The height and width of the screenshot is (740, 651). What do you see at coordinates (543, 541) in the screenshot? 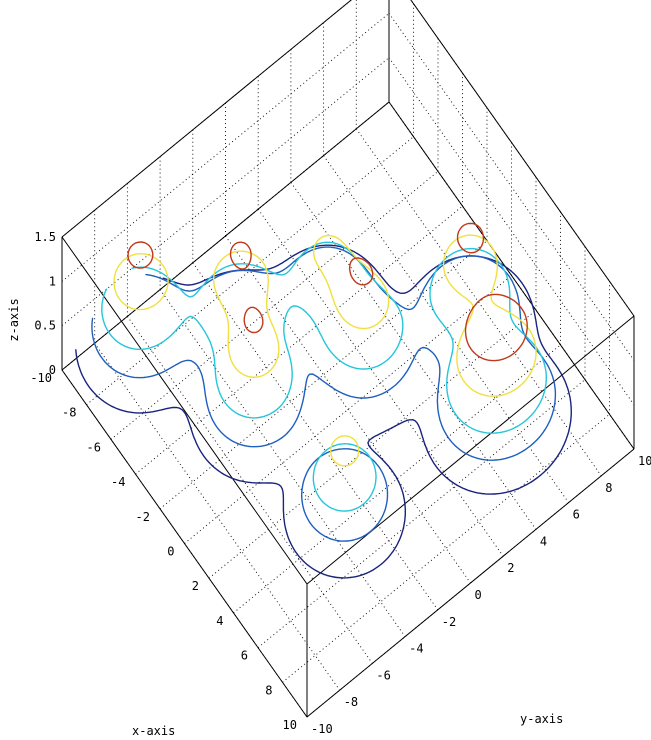
I see `y-tick-label: 4` at bounding box center [543, 541].